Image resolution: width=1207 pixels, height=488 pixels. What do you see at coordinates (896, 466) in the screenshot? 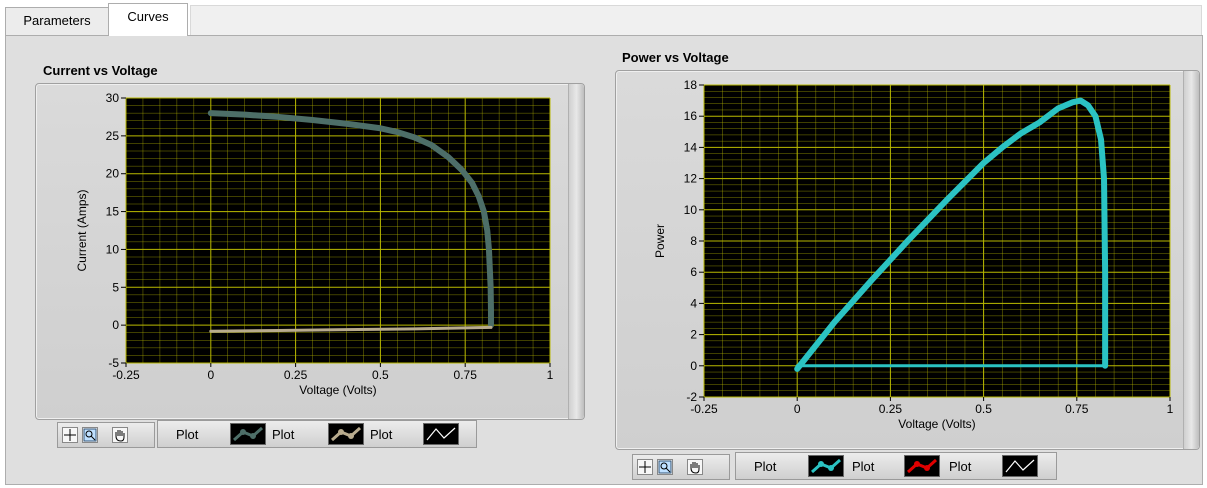
I see `pv-plot-legend: Plot Plot Plot` at bounding box center [896, 466].